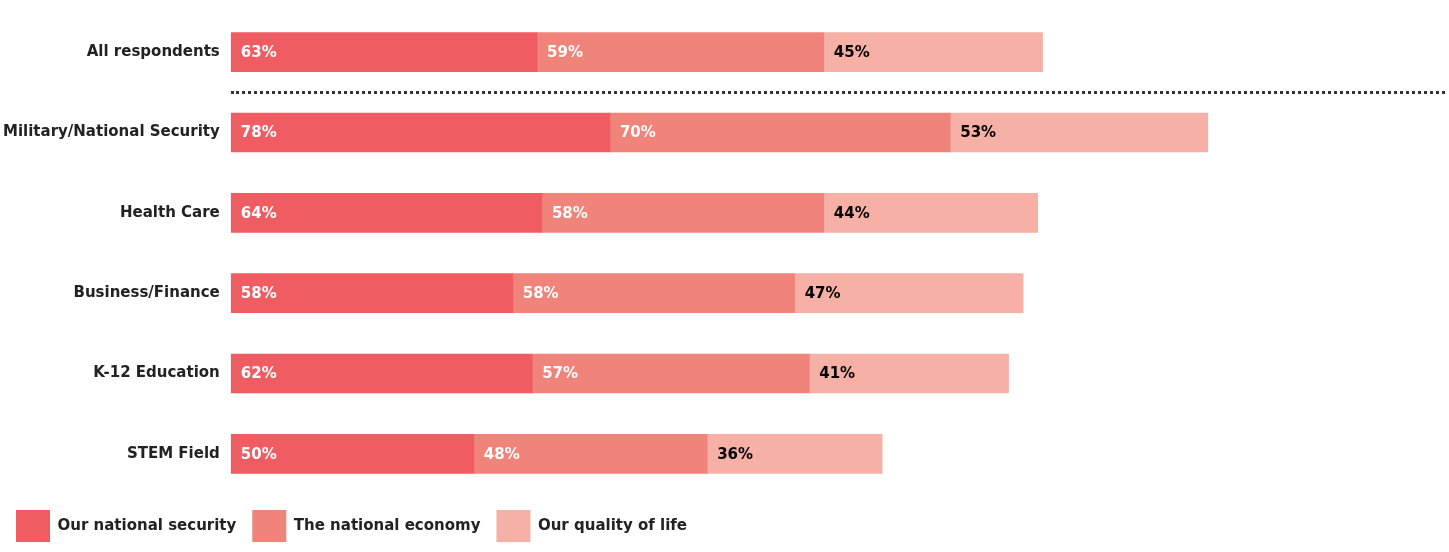 This screenshot has width=1449, height=552. I want to click on data-label: 41%, so click(837, 373).